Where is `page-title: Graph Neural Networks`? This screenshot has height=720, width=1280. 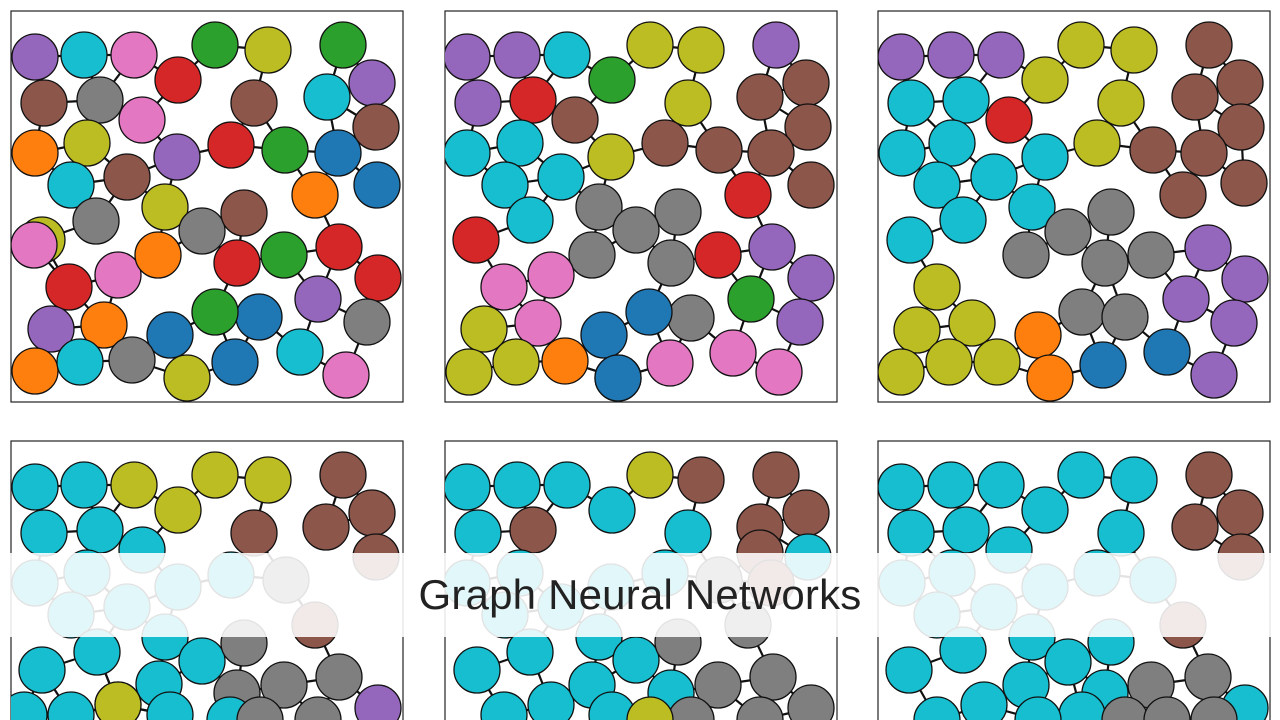 page-title: Graph Neural Networks is located at coordinates (640, 594).